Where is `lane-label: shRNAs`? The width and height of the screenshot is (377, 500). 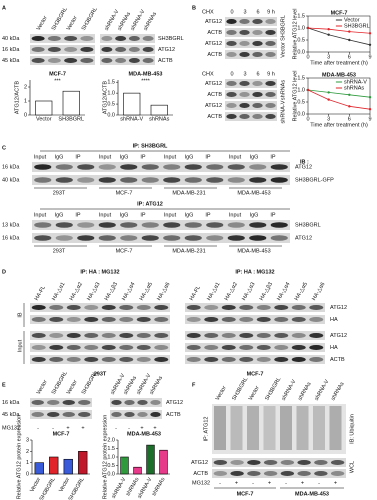 lane-label: shRNAs is located at coordinates (304, 391).